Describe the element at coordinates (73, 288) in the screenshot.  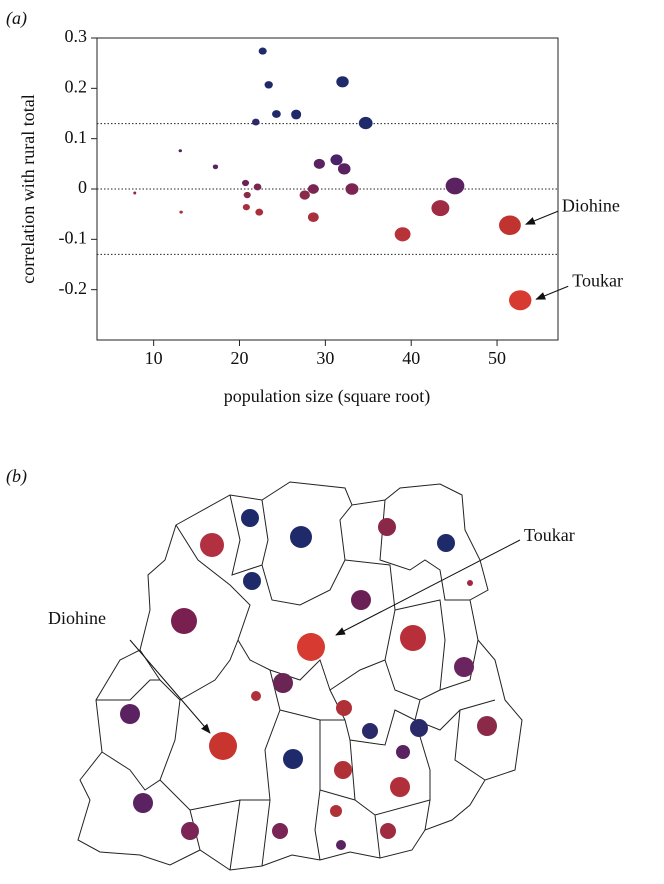
I see `y-tick-label: -0.2` at that location.